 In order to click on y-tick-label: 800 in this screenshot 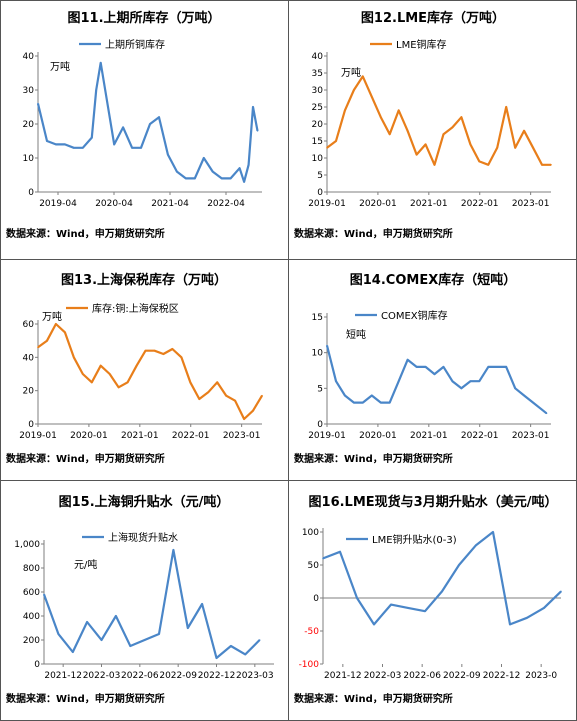, I will do `click(31, 569)`.